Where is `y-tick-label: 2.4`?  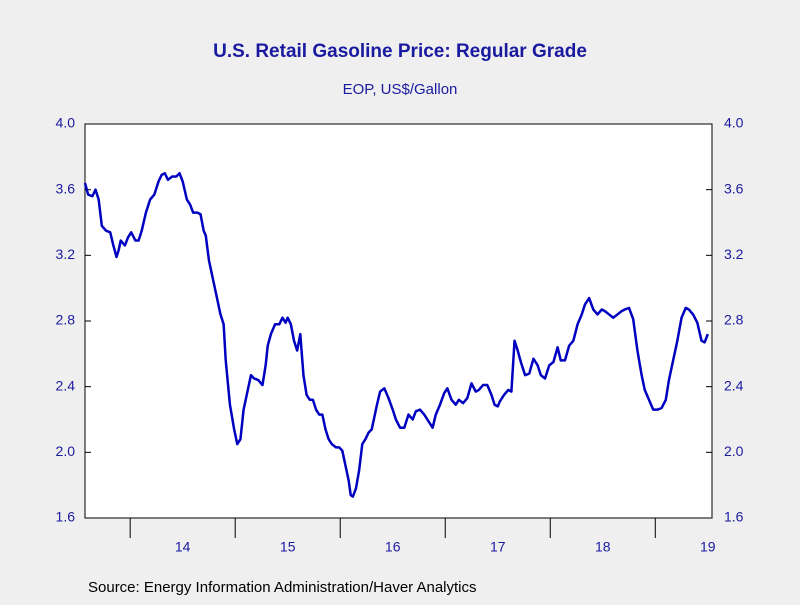
y-tick-label: 2.4 is located at coordinates (66, 385).